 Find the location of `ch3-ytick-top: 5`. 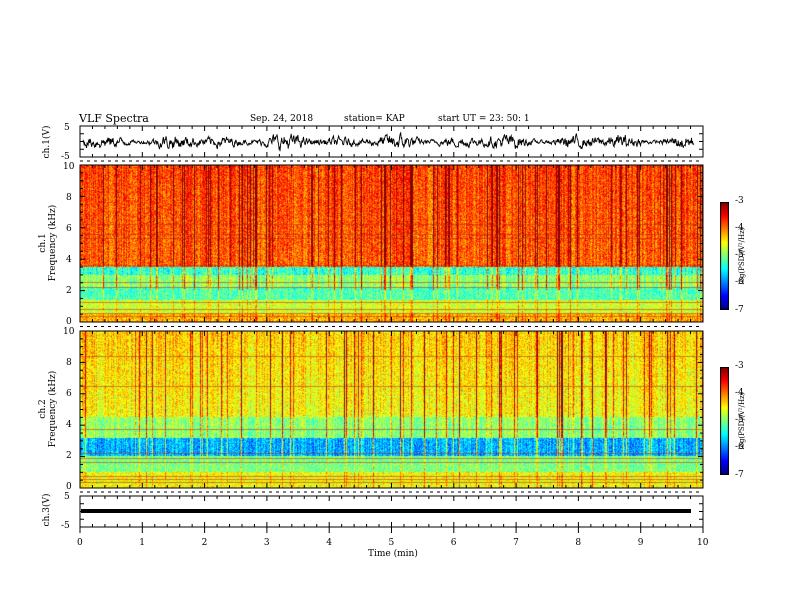

ch3-ytick-top: 5 is located at coordinates (67, 497).